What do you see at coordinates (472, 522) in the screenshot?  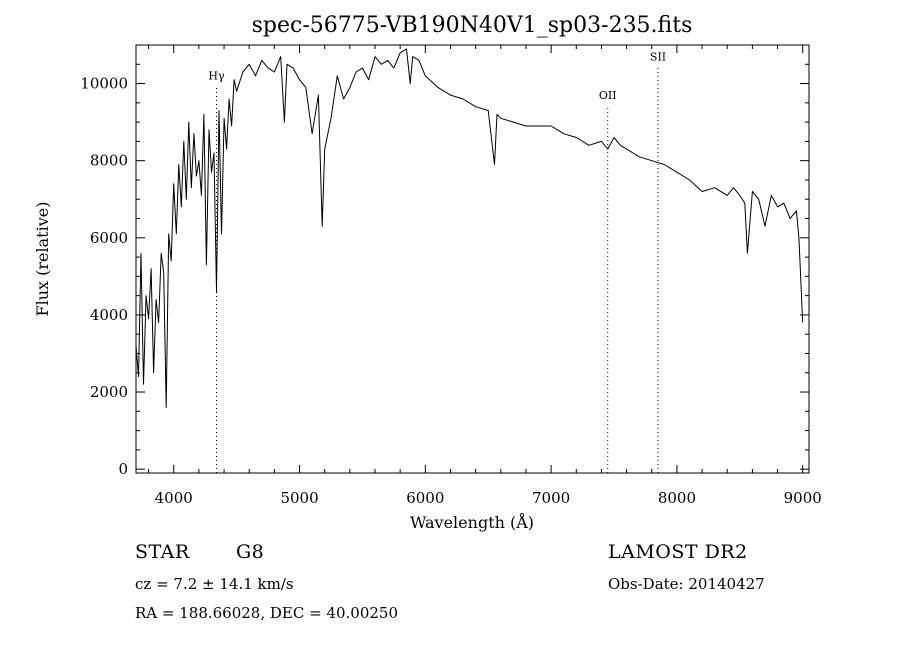 I see `x-axis-label: Wavelength (Å)` at bounding box center [472, 522].